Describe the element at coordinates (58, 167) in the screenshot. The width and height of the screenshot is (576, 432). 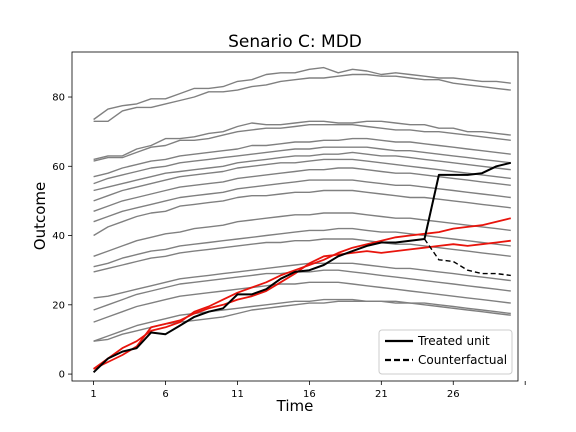
I see `y-tick-label: 60` at that location.